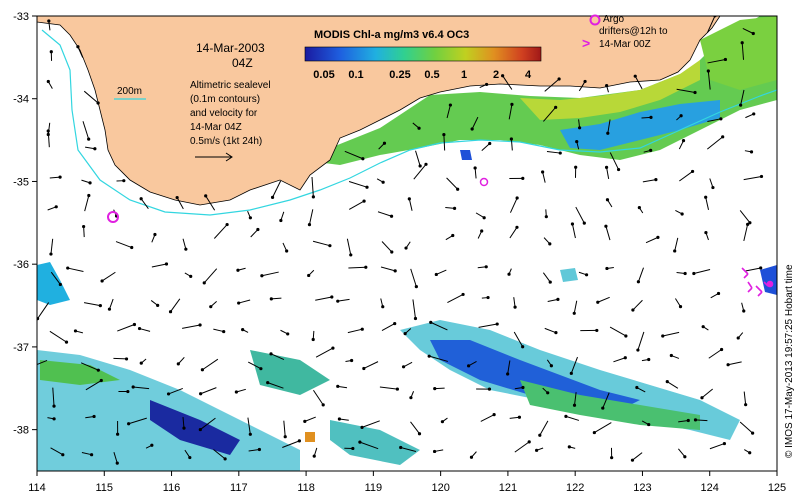 The image size is (800, 500). Describe the element at coordinates (242, 63) in the screenshot. I see `map-hour: 04Z` at that location.